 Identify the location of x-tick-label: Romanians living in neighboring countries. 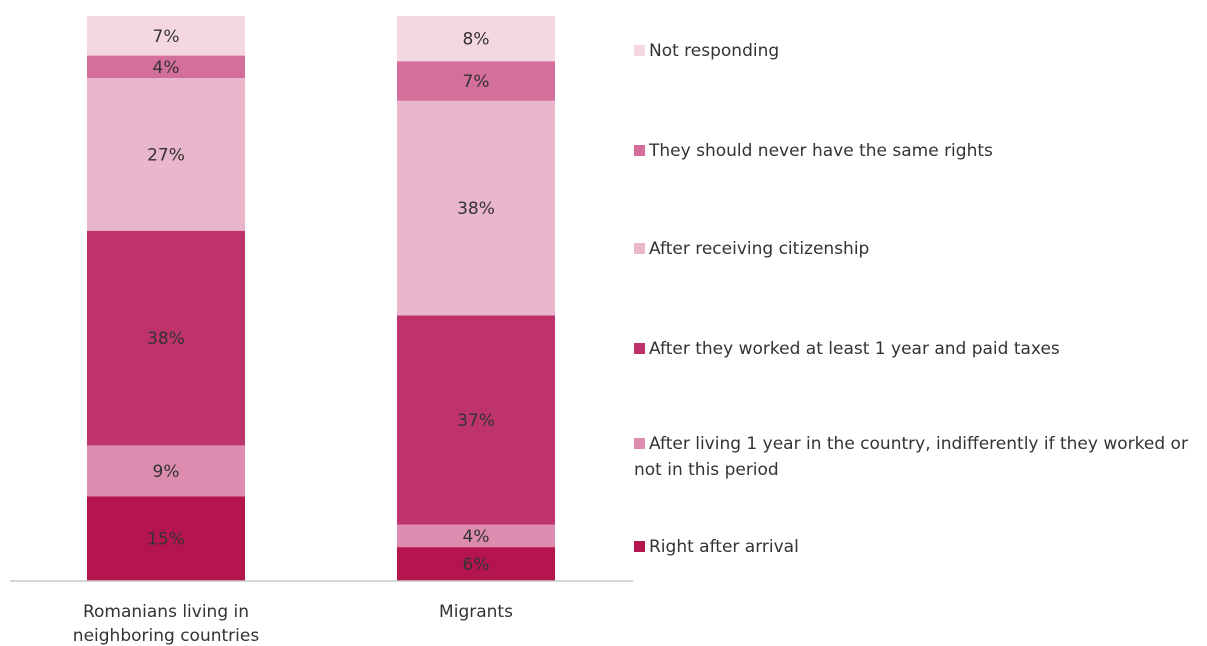
(166, 624).